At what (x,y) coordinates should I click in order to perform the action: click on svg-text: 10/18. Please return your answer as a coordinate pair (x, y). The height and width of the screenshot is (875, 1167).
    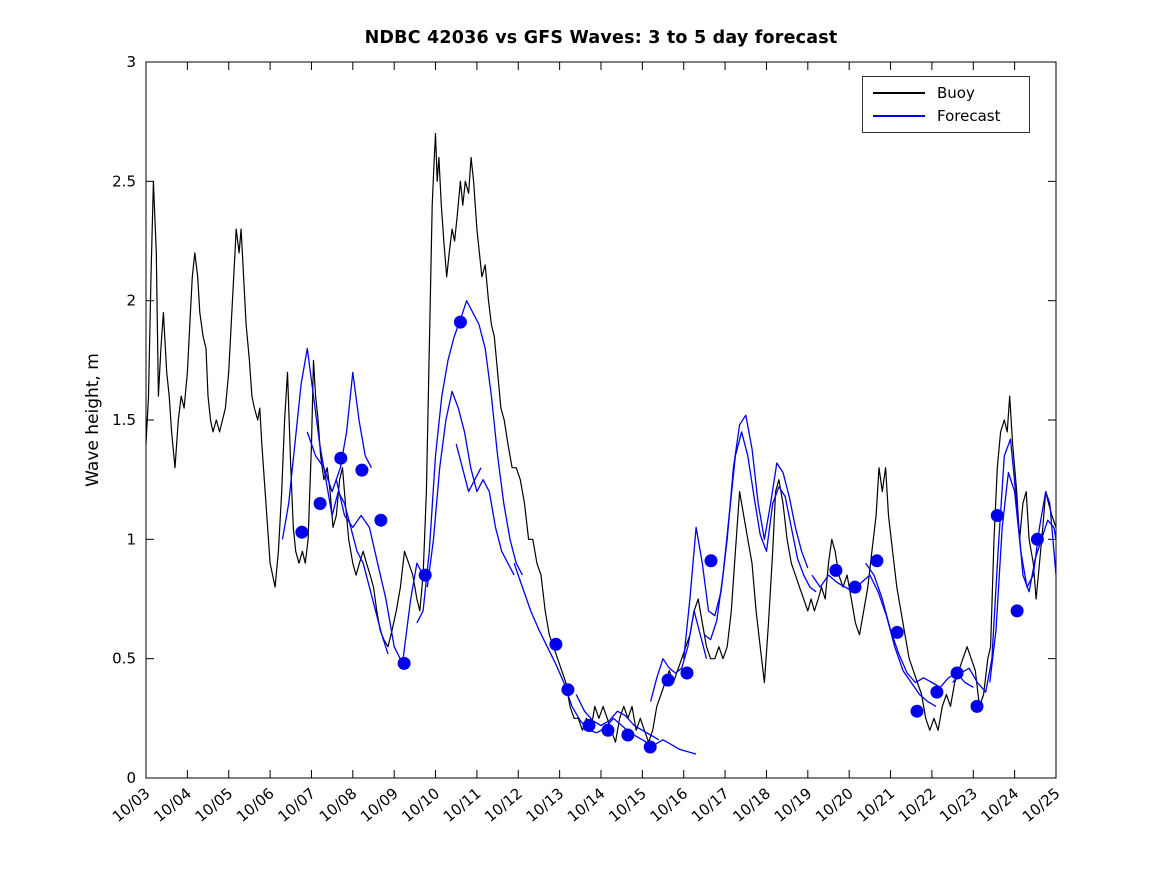
    Looking at the image, I should click on (751, 805).